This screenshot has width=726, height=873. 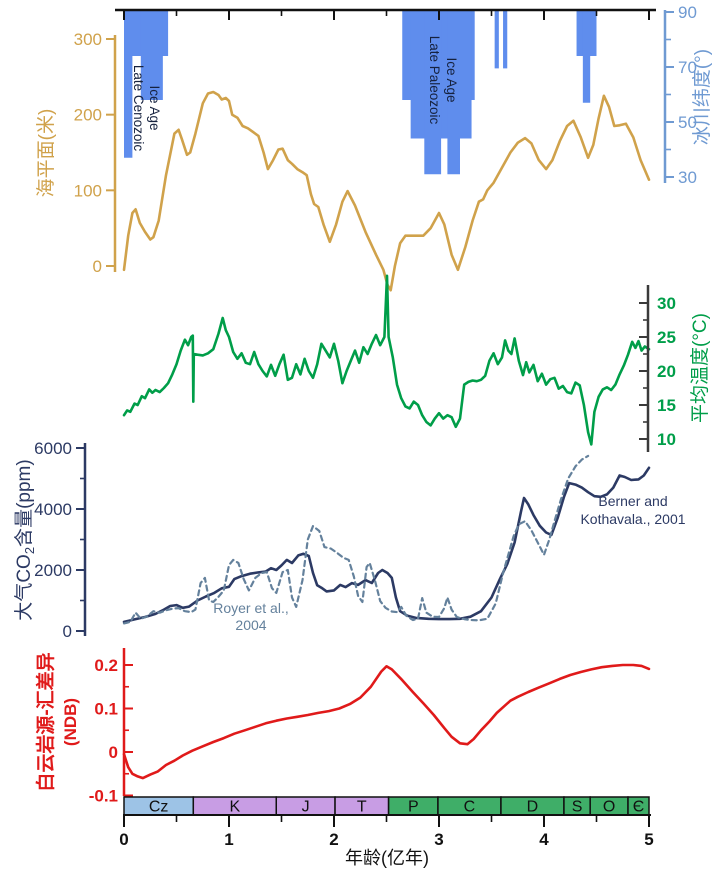 What do you see at coordinates (106, 709) in the screenshot?
I see `ndb-tick-label: 0.1` at bounding box center [106, 709].